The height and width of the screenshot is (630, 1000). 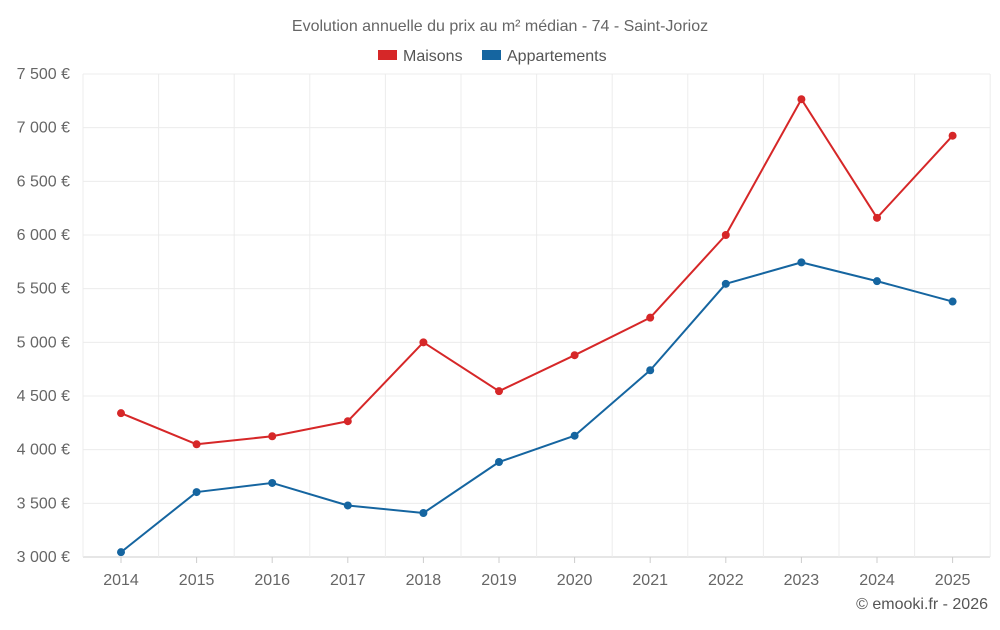 What do you see at coordinates (43, 128) in the screenshot?
I see `y-tick-label: 7 000 €` at bounding box center [43, 128].